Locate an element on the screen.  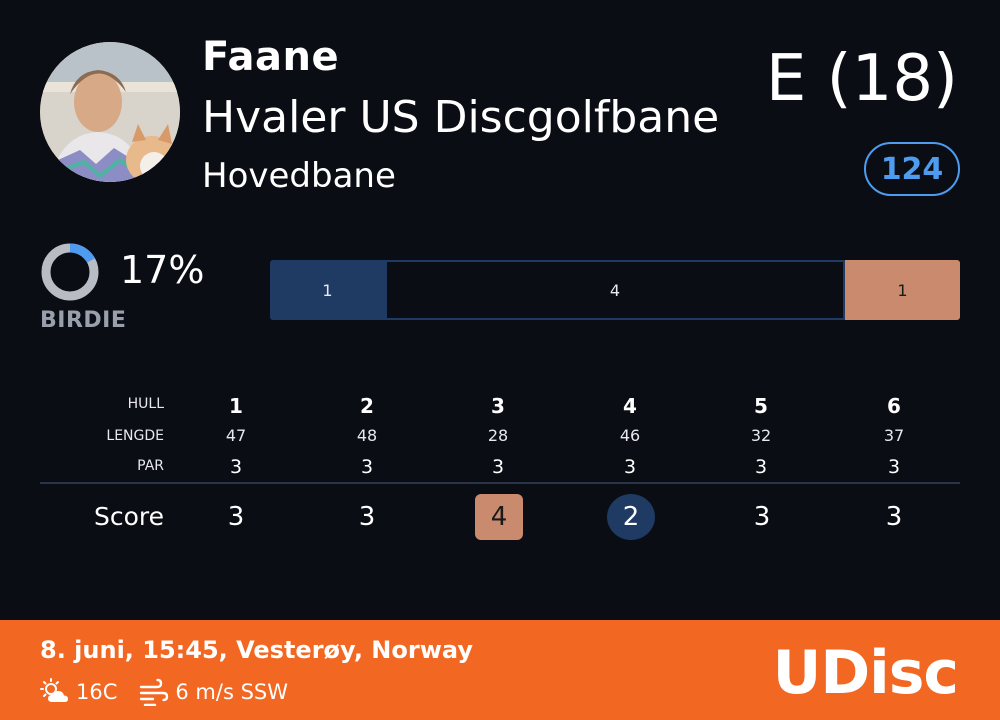
scorecard-hole-row: HULL 1 2 3 4 5 6 is located at coordinates (500, 403).